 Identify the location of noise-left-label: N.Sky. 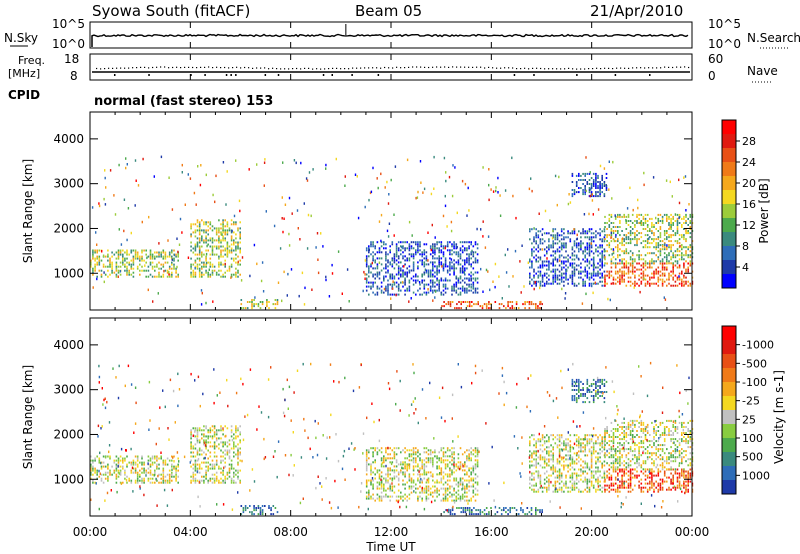
(21, 38).